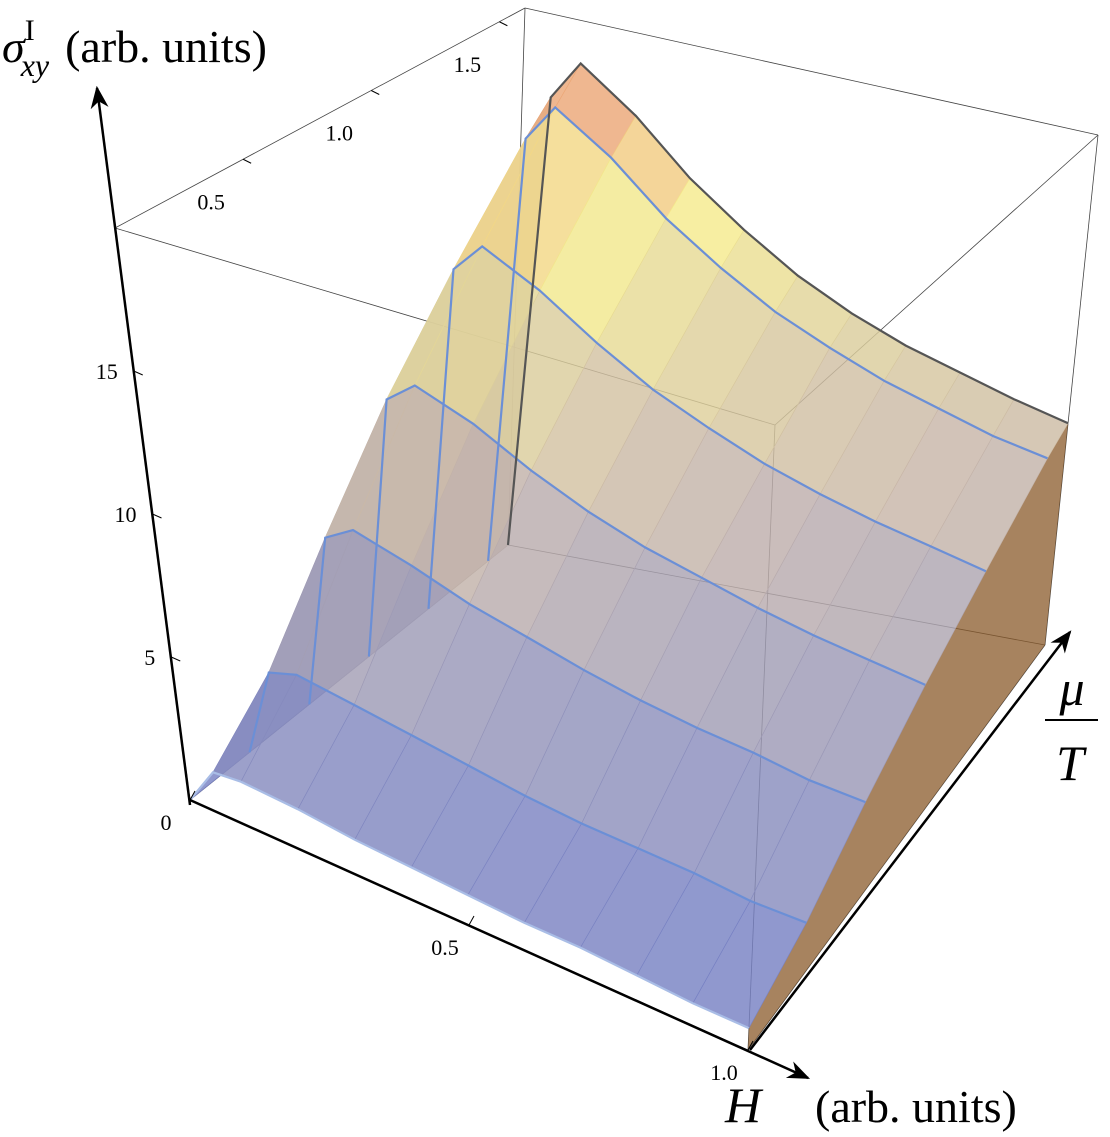 The height and width of the screenshot is (1137, 1110). What do you see at coordinates (1071, 763) in the screenshot?
I see `y-denominator: T` at bounding box center [1071, 763].